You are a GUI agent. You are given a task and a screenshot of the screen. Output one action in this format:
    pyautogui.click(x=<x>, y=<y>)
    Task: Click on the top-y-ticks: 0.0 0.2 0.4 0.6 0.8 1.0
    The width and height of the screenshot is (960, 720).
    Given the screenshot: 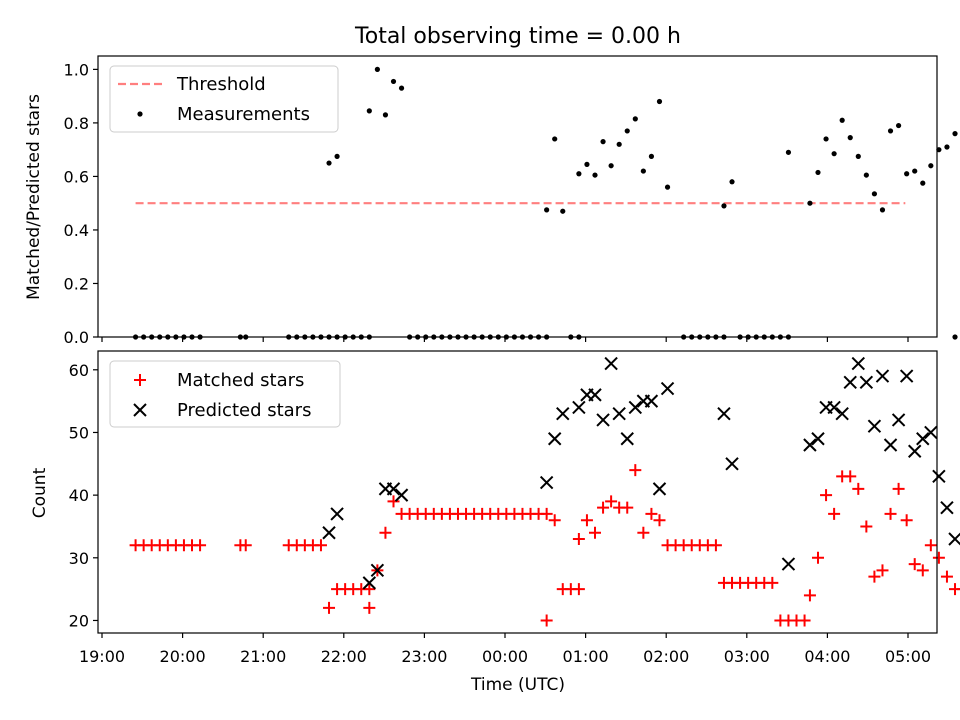 What is the action you would take?
    pyautogui.click(x=81, y=203)
    